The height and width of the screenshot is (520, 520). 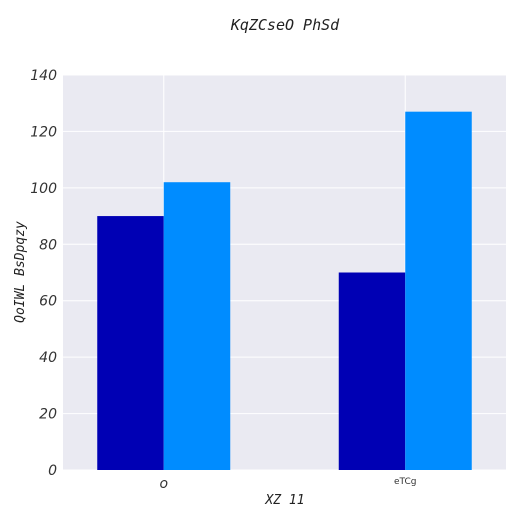 I want to click on y-tick-label: 20, so click(x=48, y=415).